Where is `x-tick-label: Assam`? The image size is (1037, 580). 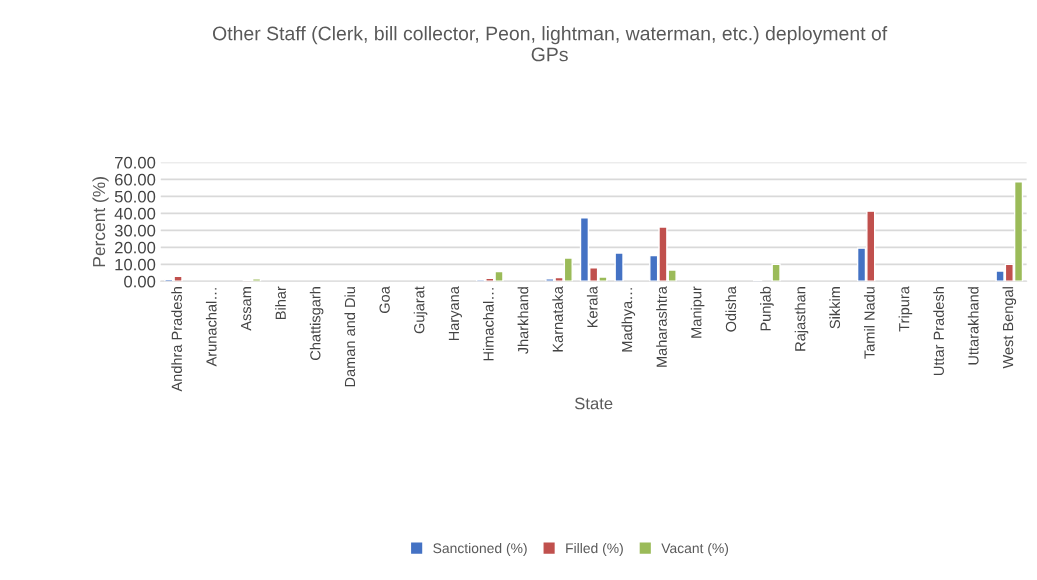
x-tick-label: Assam is located at coordinates (246, 309).